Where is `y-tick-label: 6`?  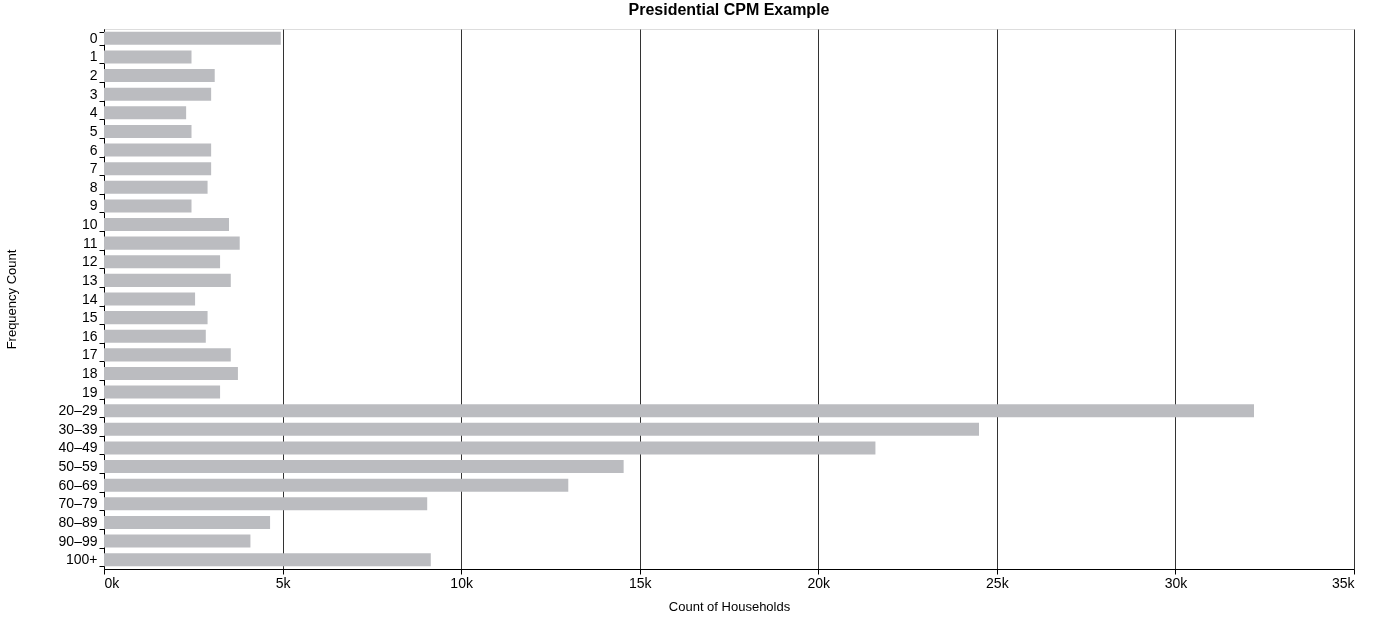 y-tick-label: 6 is located at coordinates (93, 149).